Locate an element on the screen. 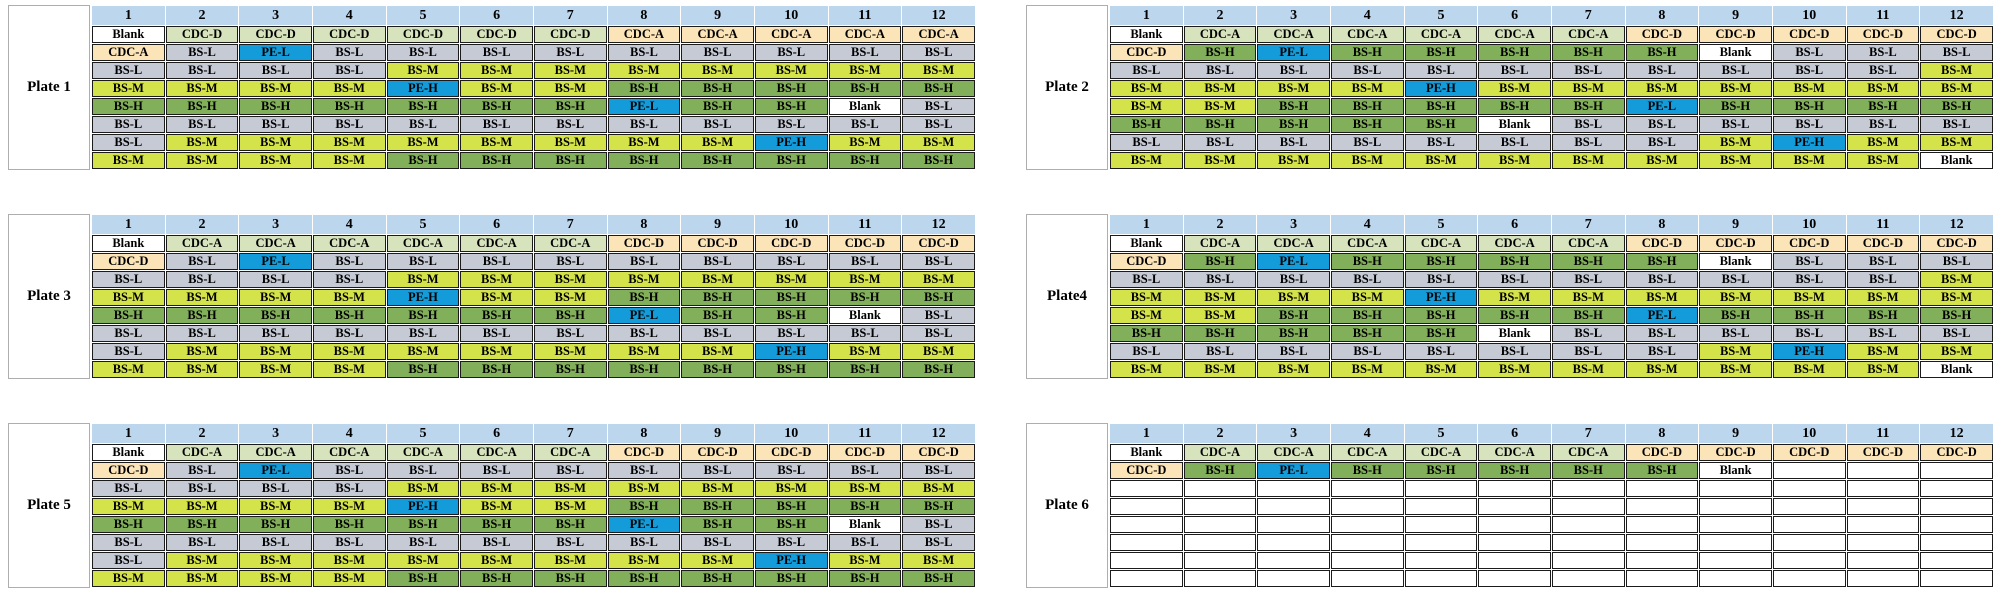 The height and width of the screenshot is (614, 2008). column-header-row: 1 2 3 4 5 6 7 8 9 10 11 12 is located at coordinates (1551, 224).